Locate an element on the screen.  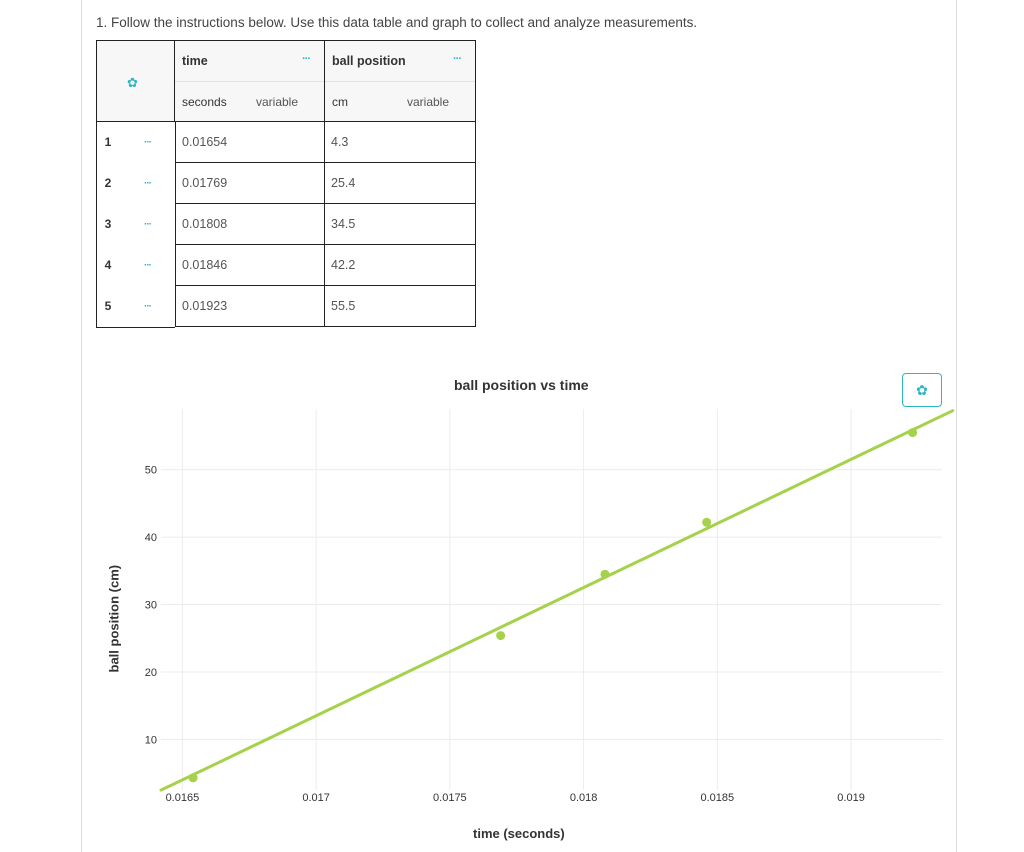
column-unit: seconds is located at coordinates (204, 102).